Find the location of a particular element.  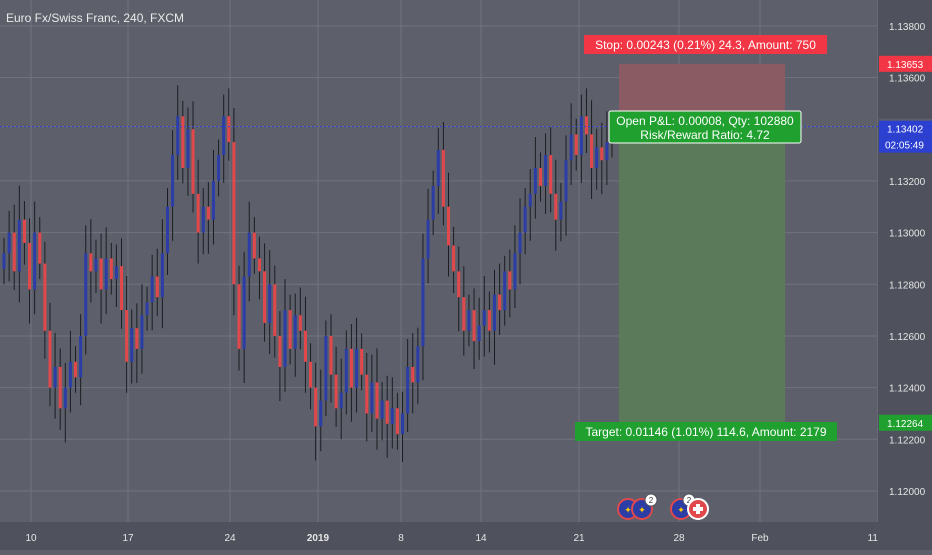

stop-price-tag: 1.13653 is located at coordinates (905, 65).